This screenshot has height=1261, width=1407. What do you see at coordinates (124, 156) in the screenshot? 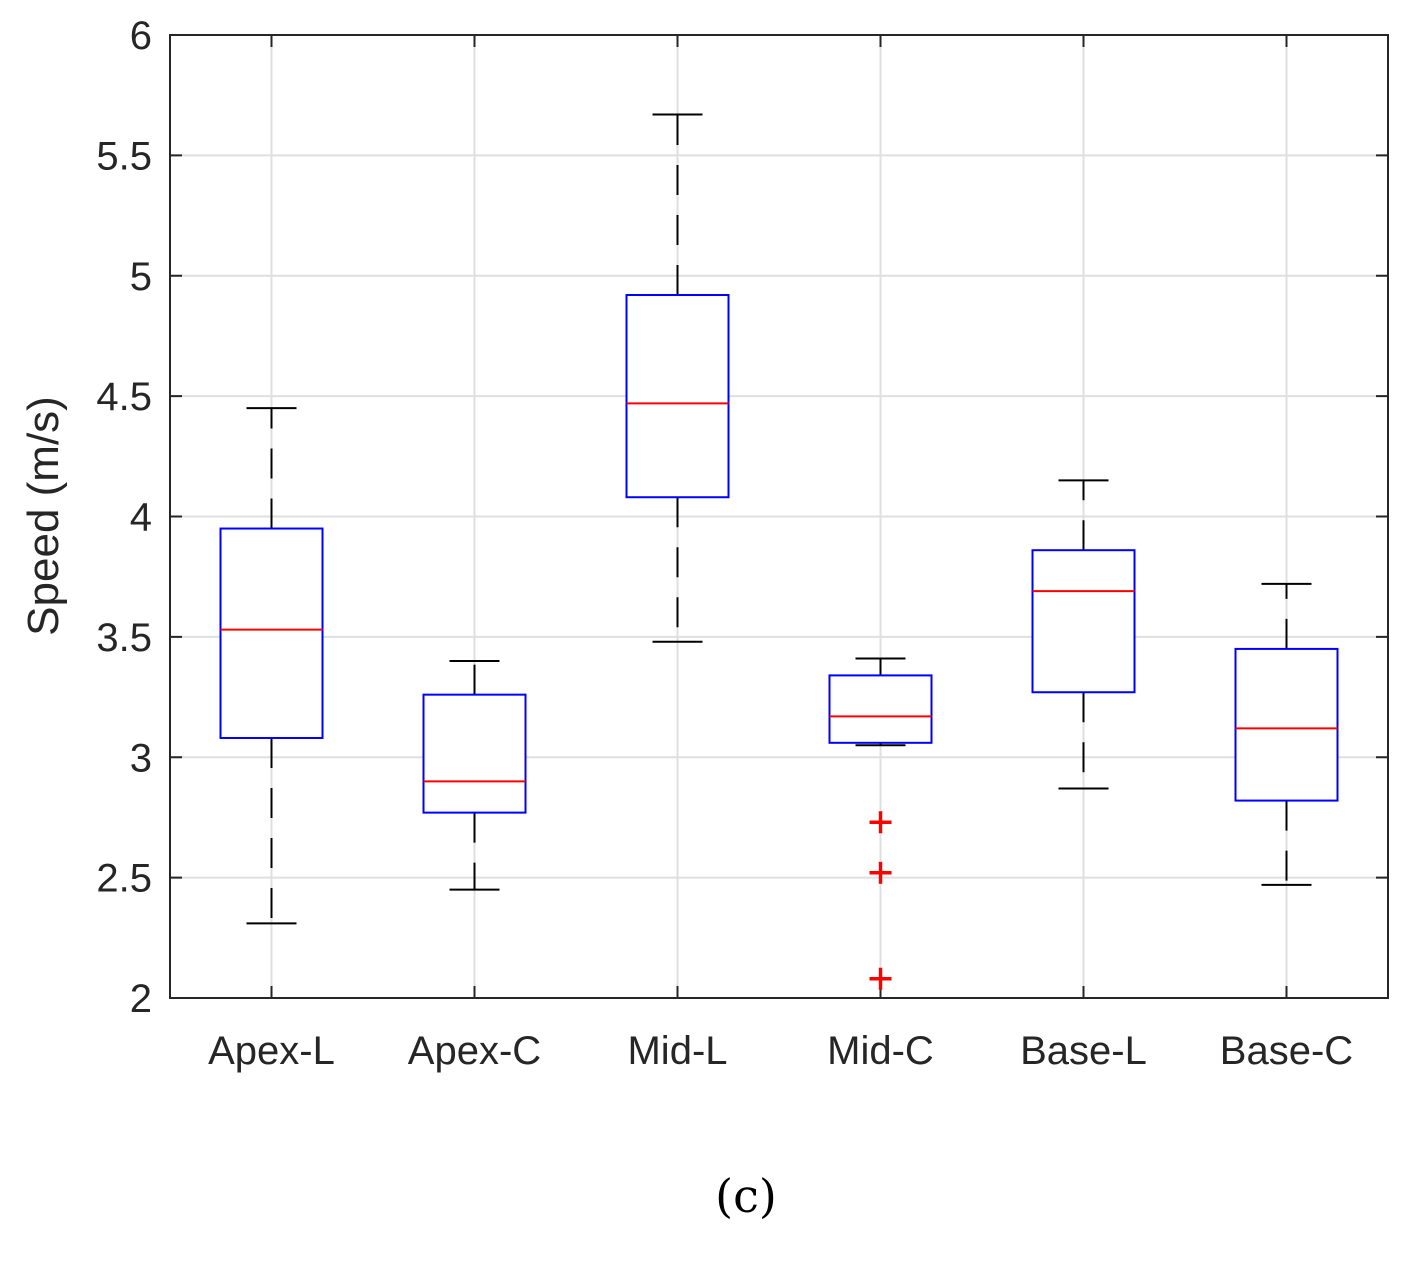
I see `y-tick-label: 5.5` at bounding box center [124, 156].